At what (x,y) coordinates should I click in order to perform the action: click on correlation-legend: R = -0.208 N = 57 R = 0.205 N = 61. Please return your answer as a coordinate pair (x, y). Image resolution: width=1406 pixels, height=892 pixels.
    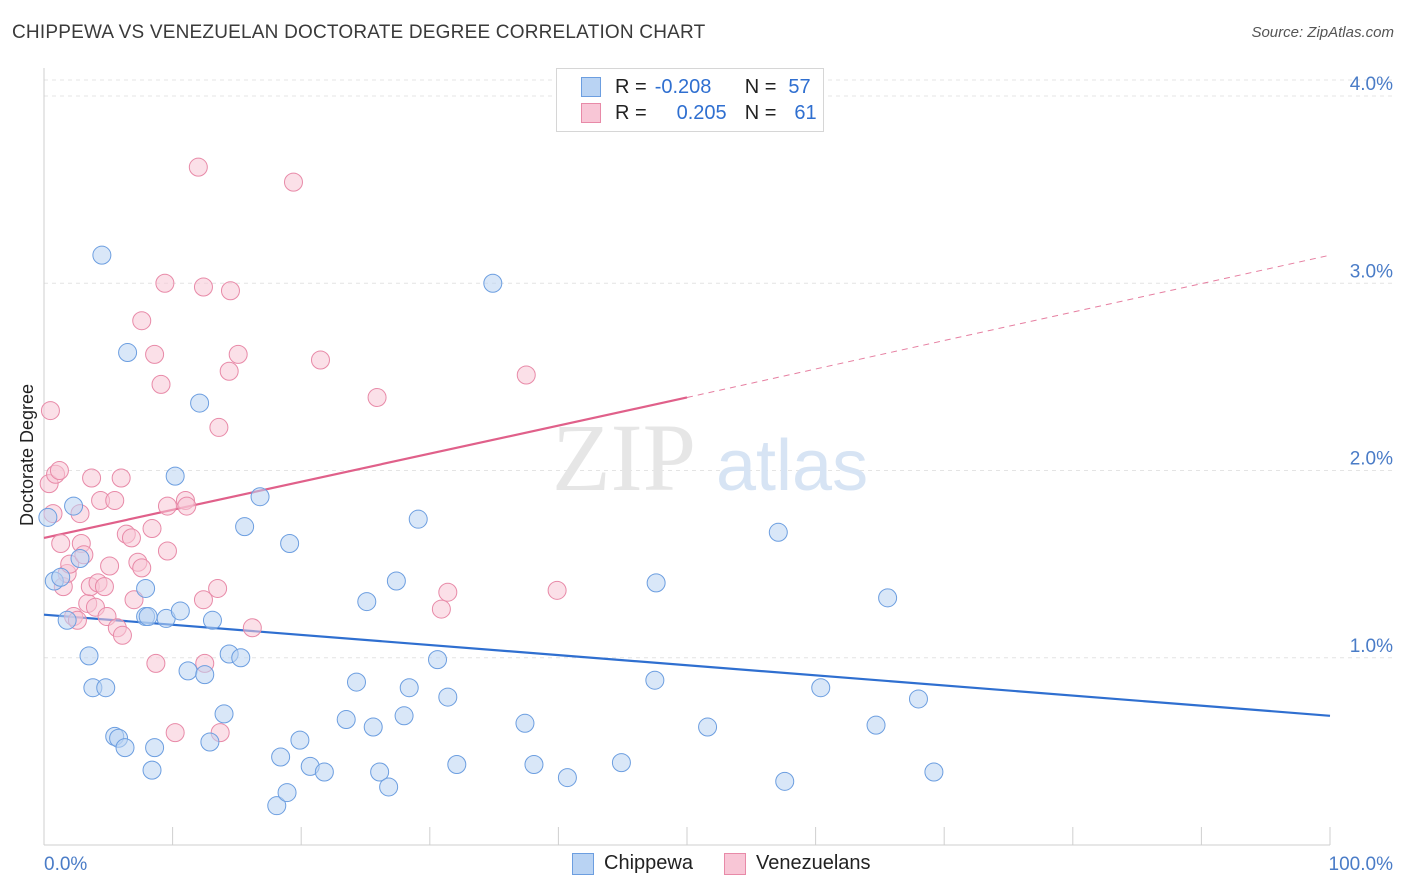
    Looking at the image, I should click on (690, 100).